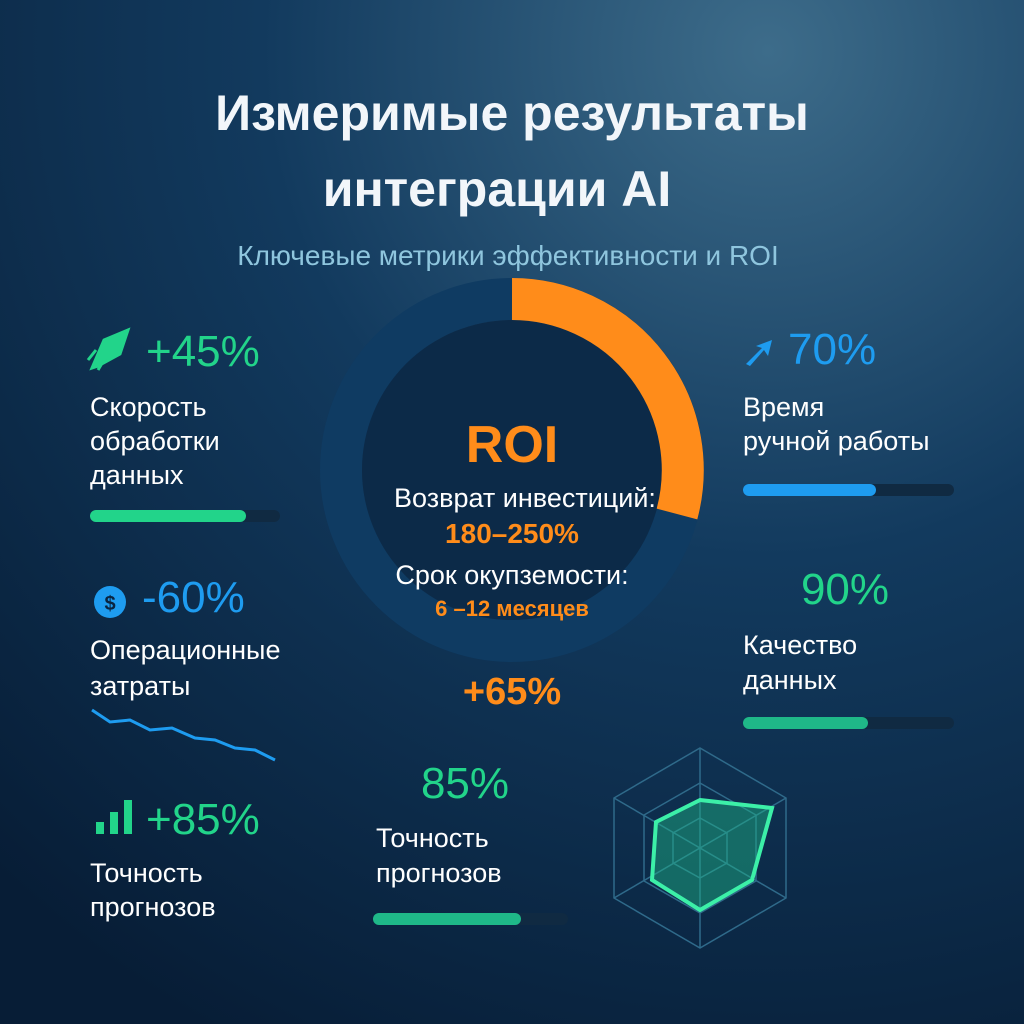 The height and width of the screenshot is (1024, 1024). Describe the element at coordinates (836, 441) in the screenshot. I see `metric-label: ручной работы` at that location.